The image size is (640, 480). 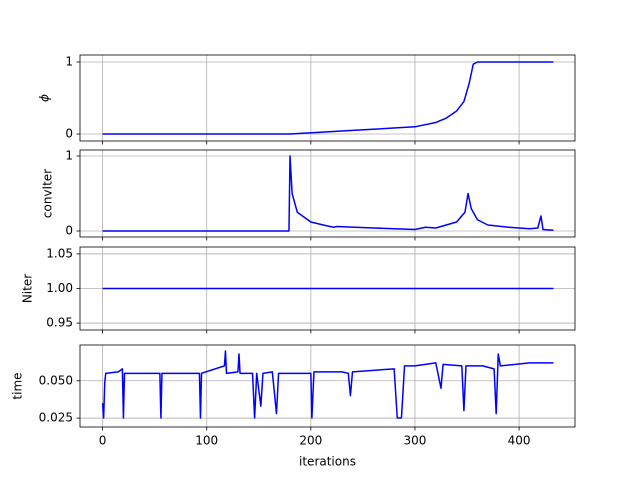 I want to click on y-axis-label: Niter, so click(x=28, y=288).